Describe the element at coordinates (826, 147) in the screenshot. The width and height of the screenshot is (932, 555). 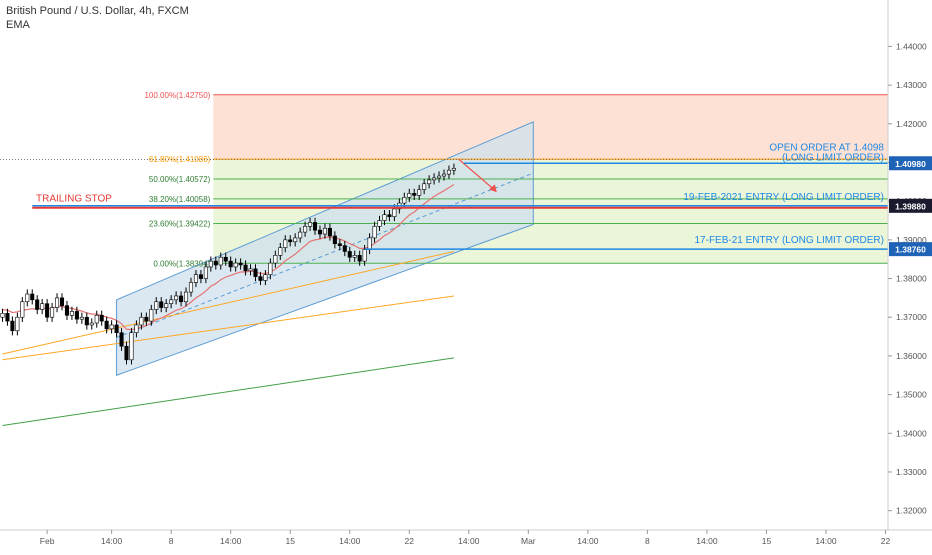
I see `open-order-label: OPEN ORDER AT 1.4098` at that location.